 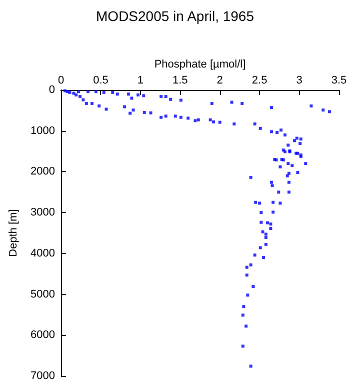 I want to click on y-tick-label: 2000, so click(x=42, y=172).